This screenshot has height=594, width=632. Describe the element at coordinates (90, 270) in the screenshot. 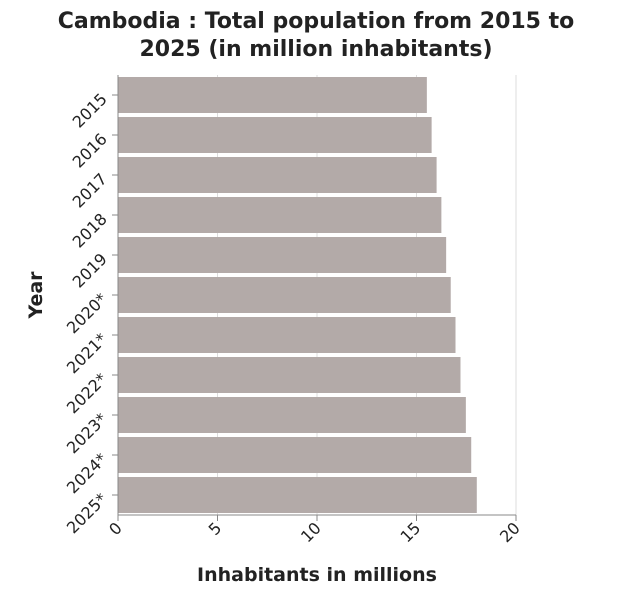

I see `y-tick-label: 2019` at that location.